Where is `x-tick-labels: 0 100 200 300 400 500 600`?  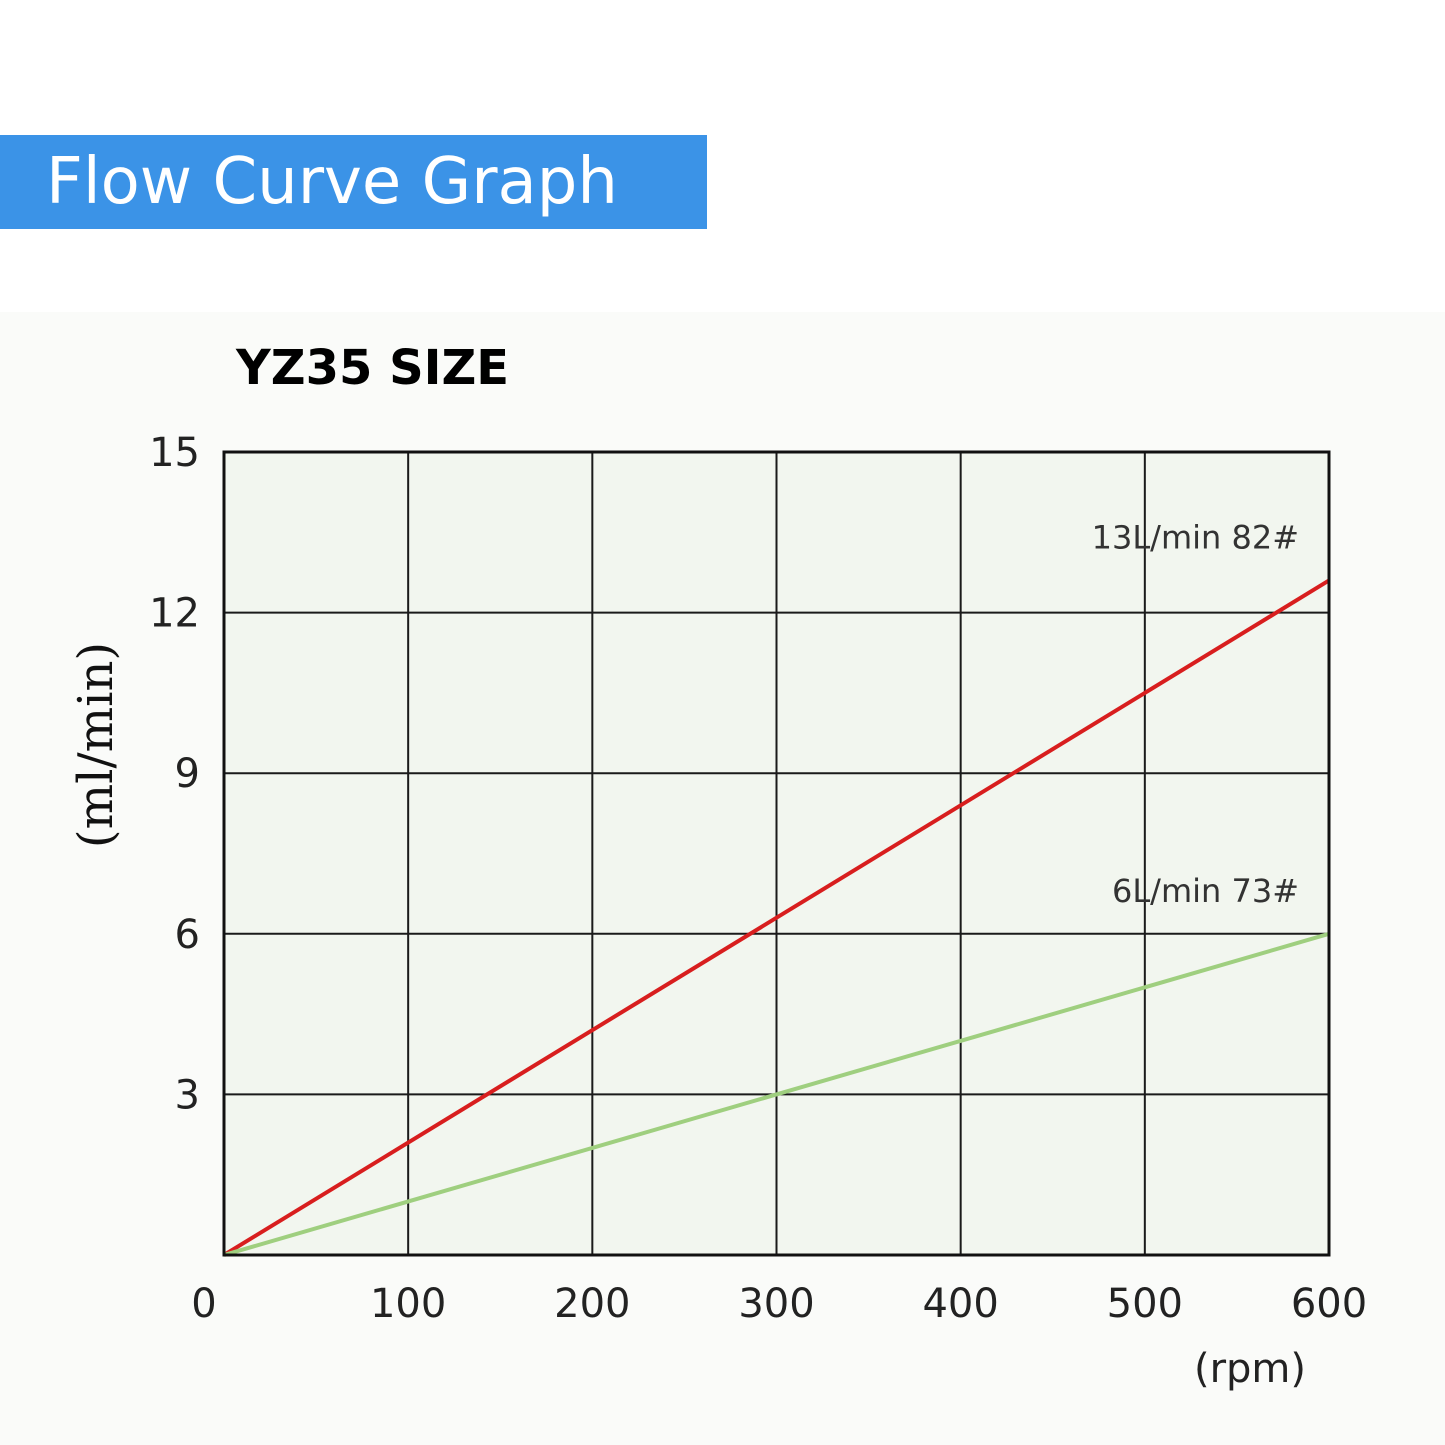
x-tick-labels: 0 100 200 300 400 500 600 is located at coordinates (779, 1304).